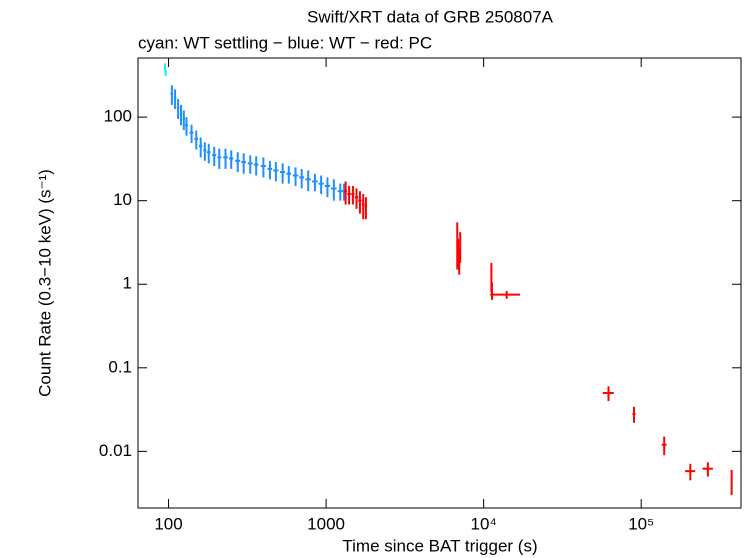  What do you see at coordinates (641, 523) in the screenshot?
I see `x-tick-label: 10⁵` at bounding box center [641, 523].